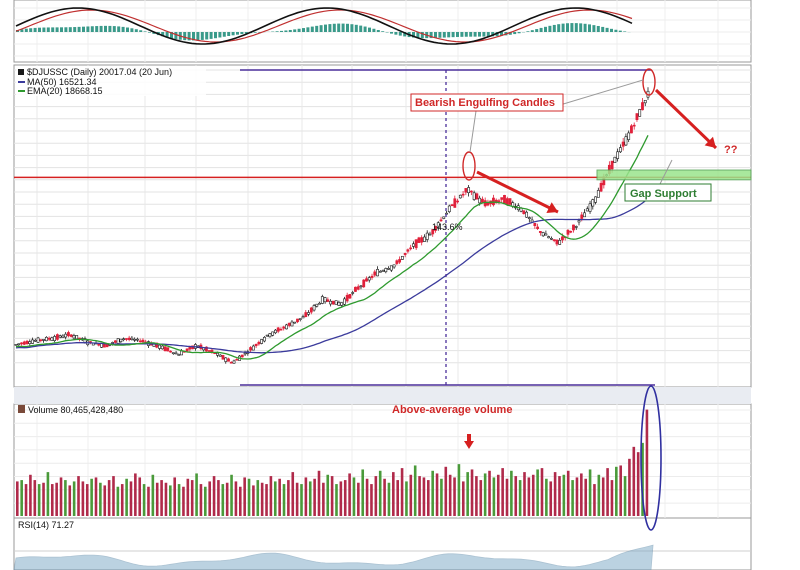  Describe the element at coordinates (21, 409) in the screenshot. I see `volume-legend-swatch` at that location.